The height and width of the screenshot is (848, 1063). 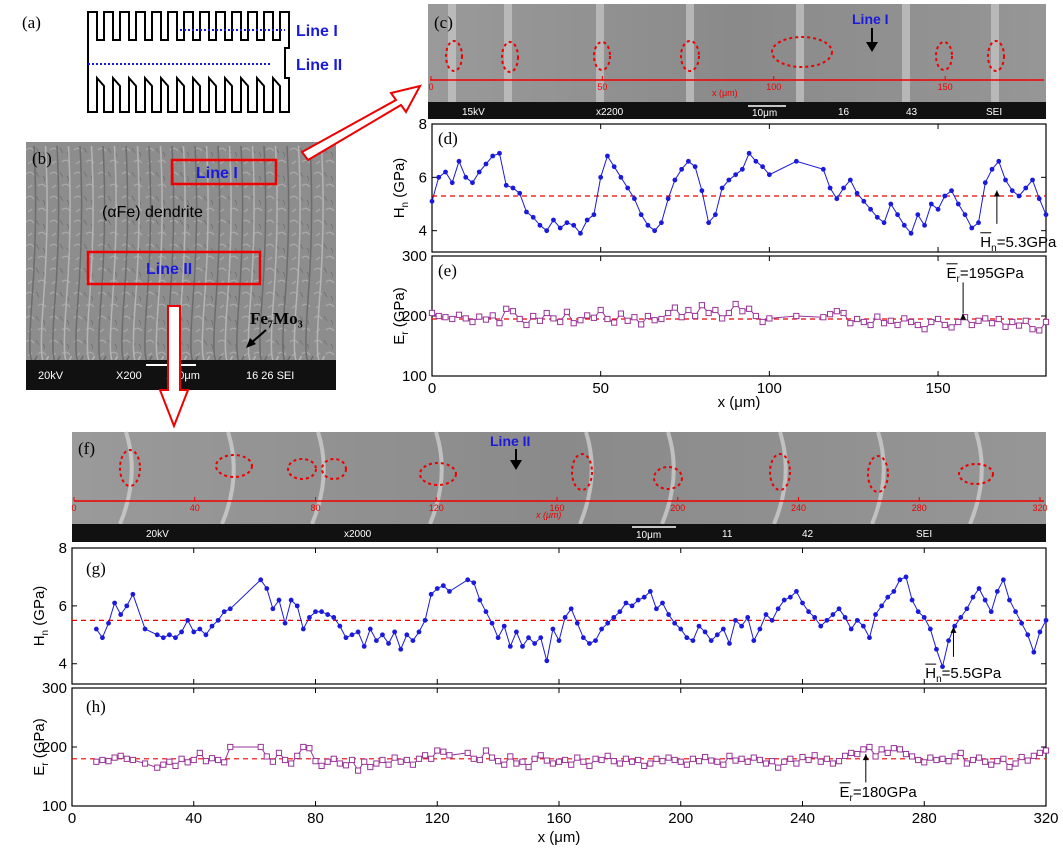 What do you see at coordinates (188, 62) in the screenshot?
I see `schematic-comb` at bounding box center [188, 62].